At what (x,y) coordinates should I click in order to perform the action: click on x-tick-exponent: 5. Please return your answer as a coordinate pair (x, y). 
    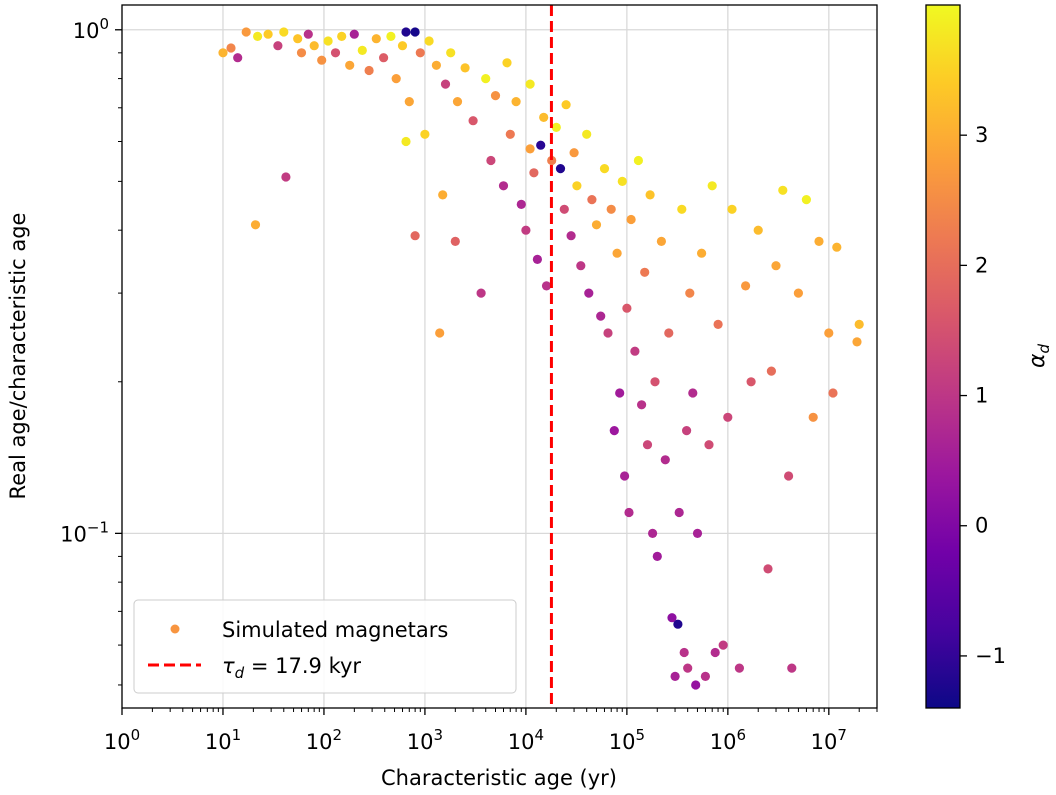
    Looking at the image, I should click on (640, 735).